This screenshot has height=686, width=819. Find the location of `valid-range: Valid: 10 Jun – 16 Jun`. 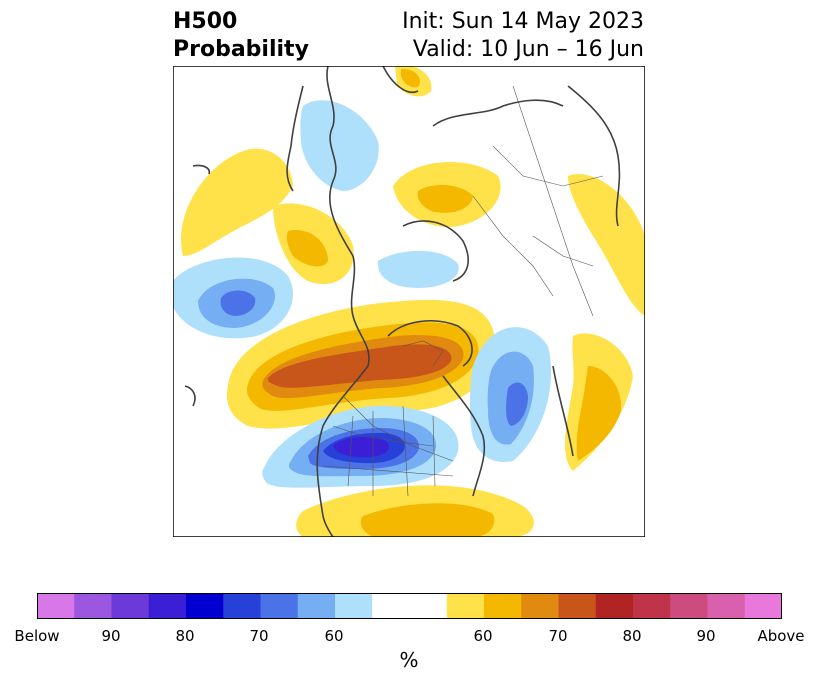

valid-range: Valid: 10 Jun – 16 Jun is located at coordinates (528, 49).